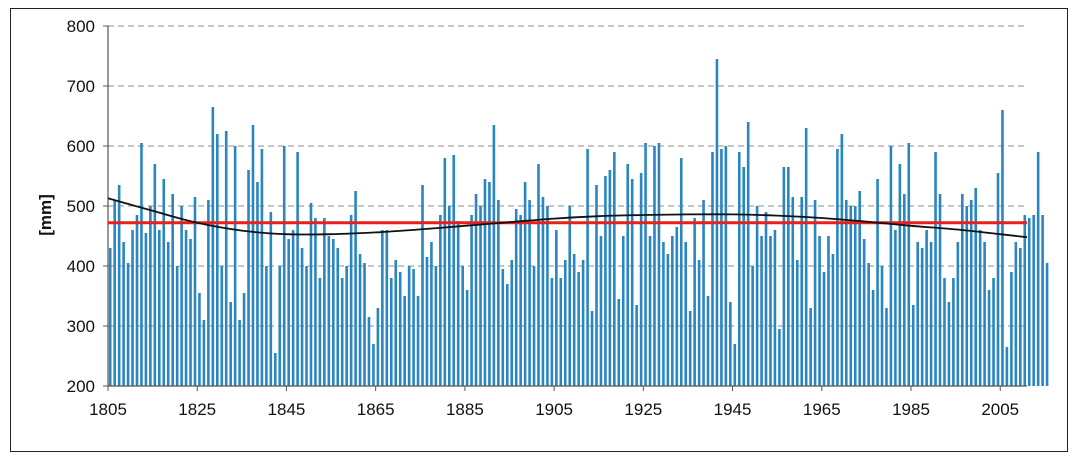 The height and width of the screenshot is (463, 1084). Describe the element at coordinates (554, 409) in the screenshot. I see `x-tick-label: 1905` at that location.